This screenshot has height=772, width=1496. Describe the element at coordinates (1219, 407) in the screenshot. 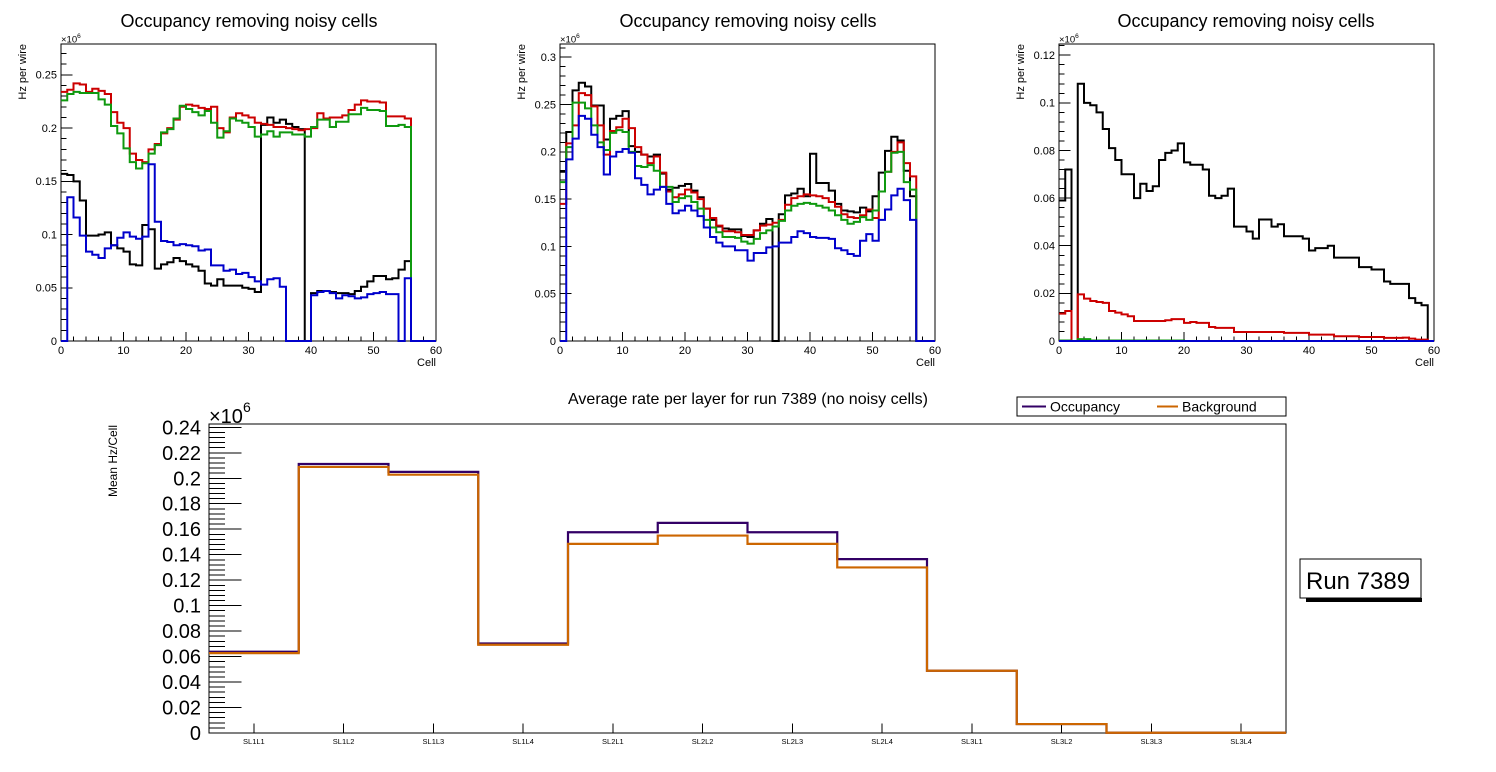

I see `legend-label-background: Background` at that location.